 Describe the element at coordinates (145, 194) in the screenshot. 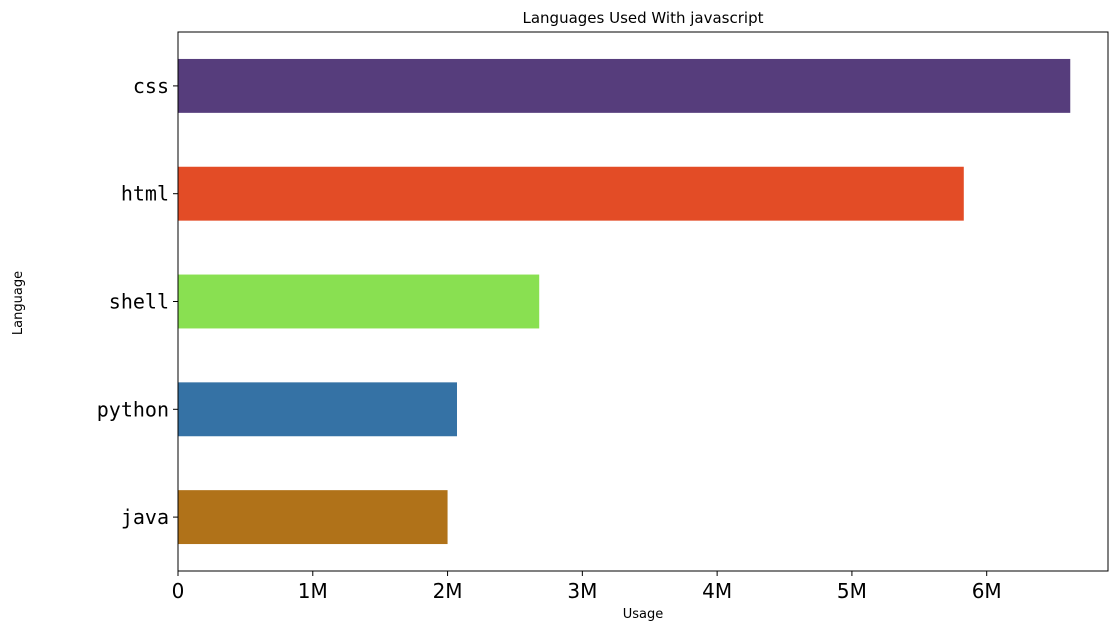

I see `y-tick-label-html: html` at that location.